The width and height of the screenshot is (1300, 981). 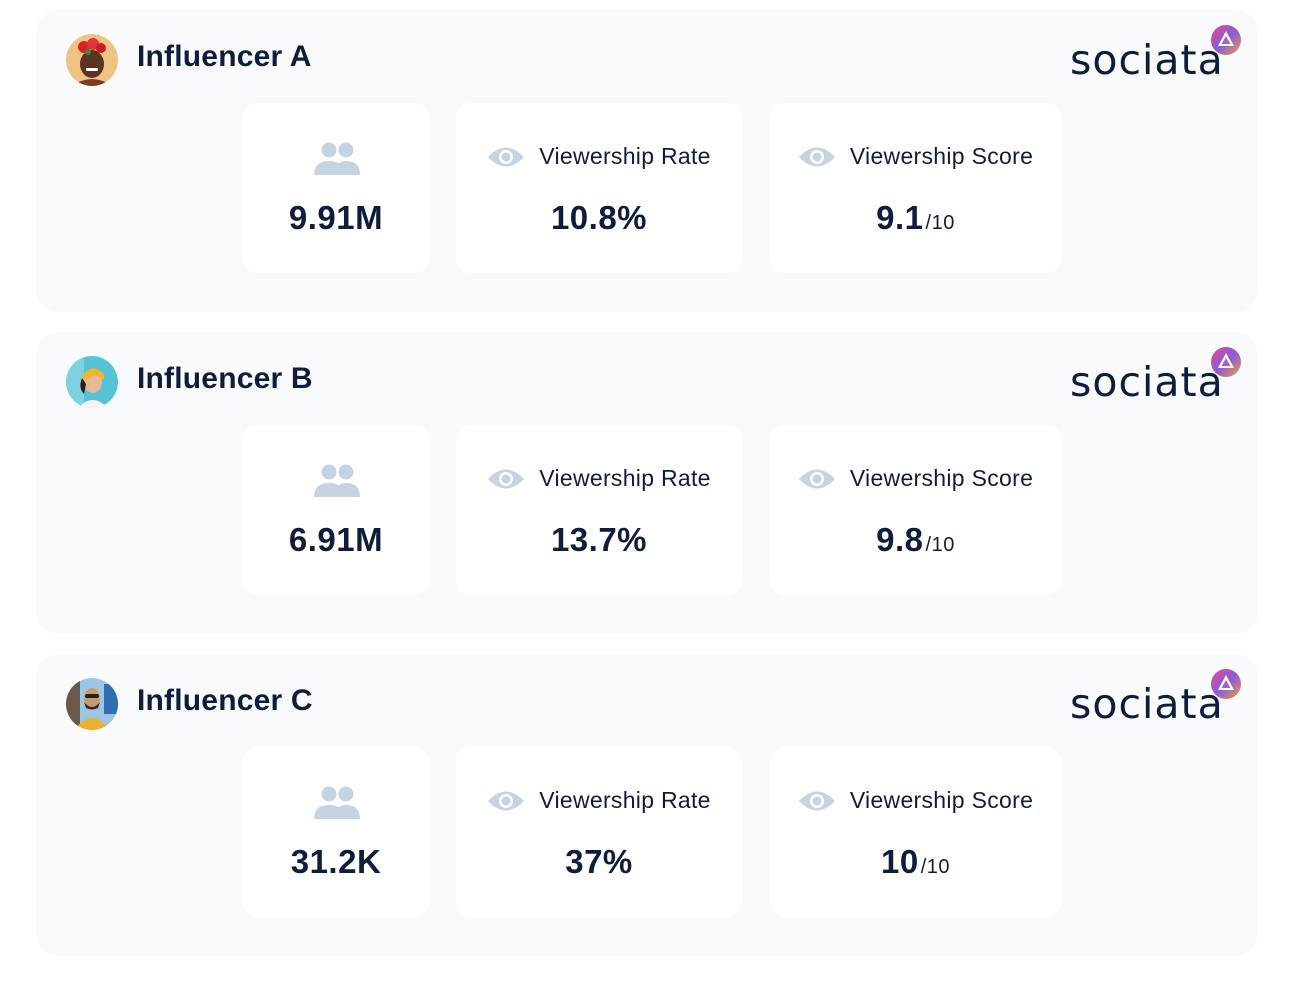 I want to click on viewership-score-value: 9.1/10, so click(x=915, y=218).